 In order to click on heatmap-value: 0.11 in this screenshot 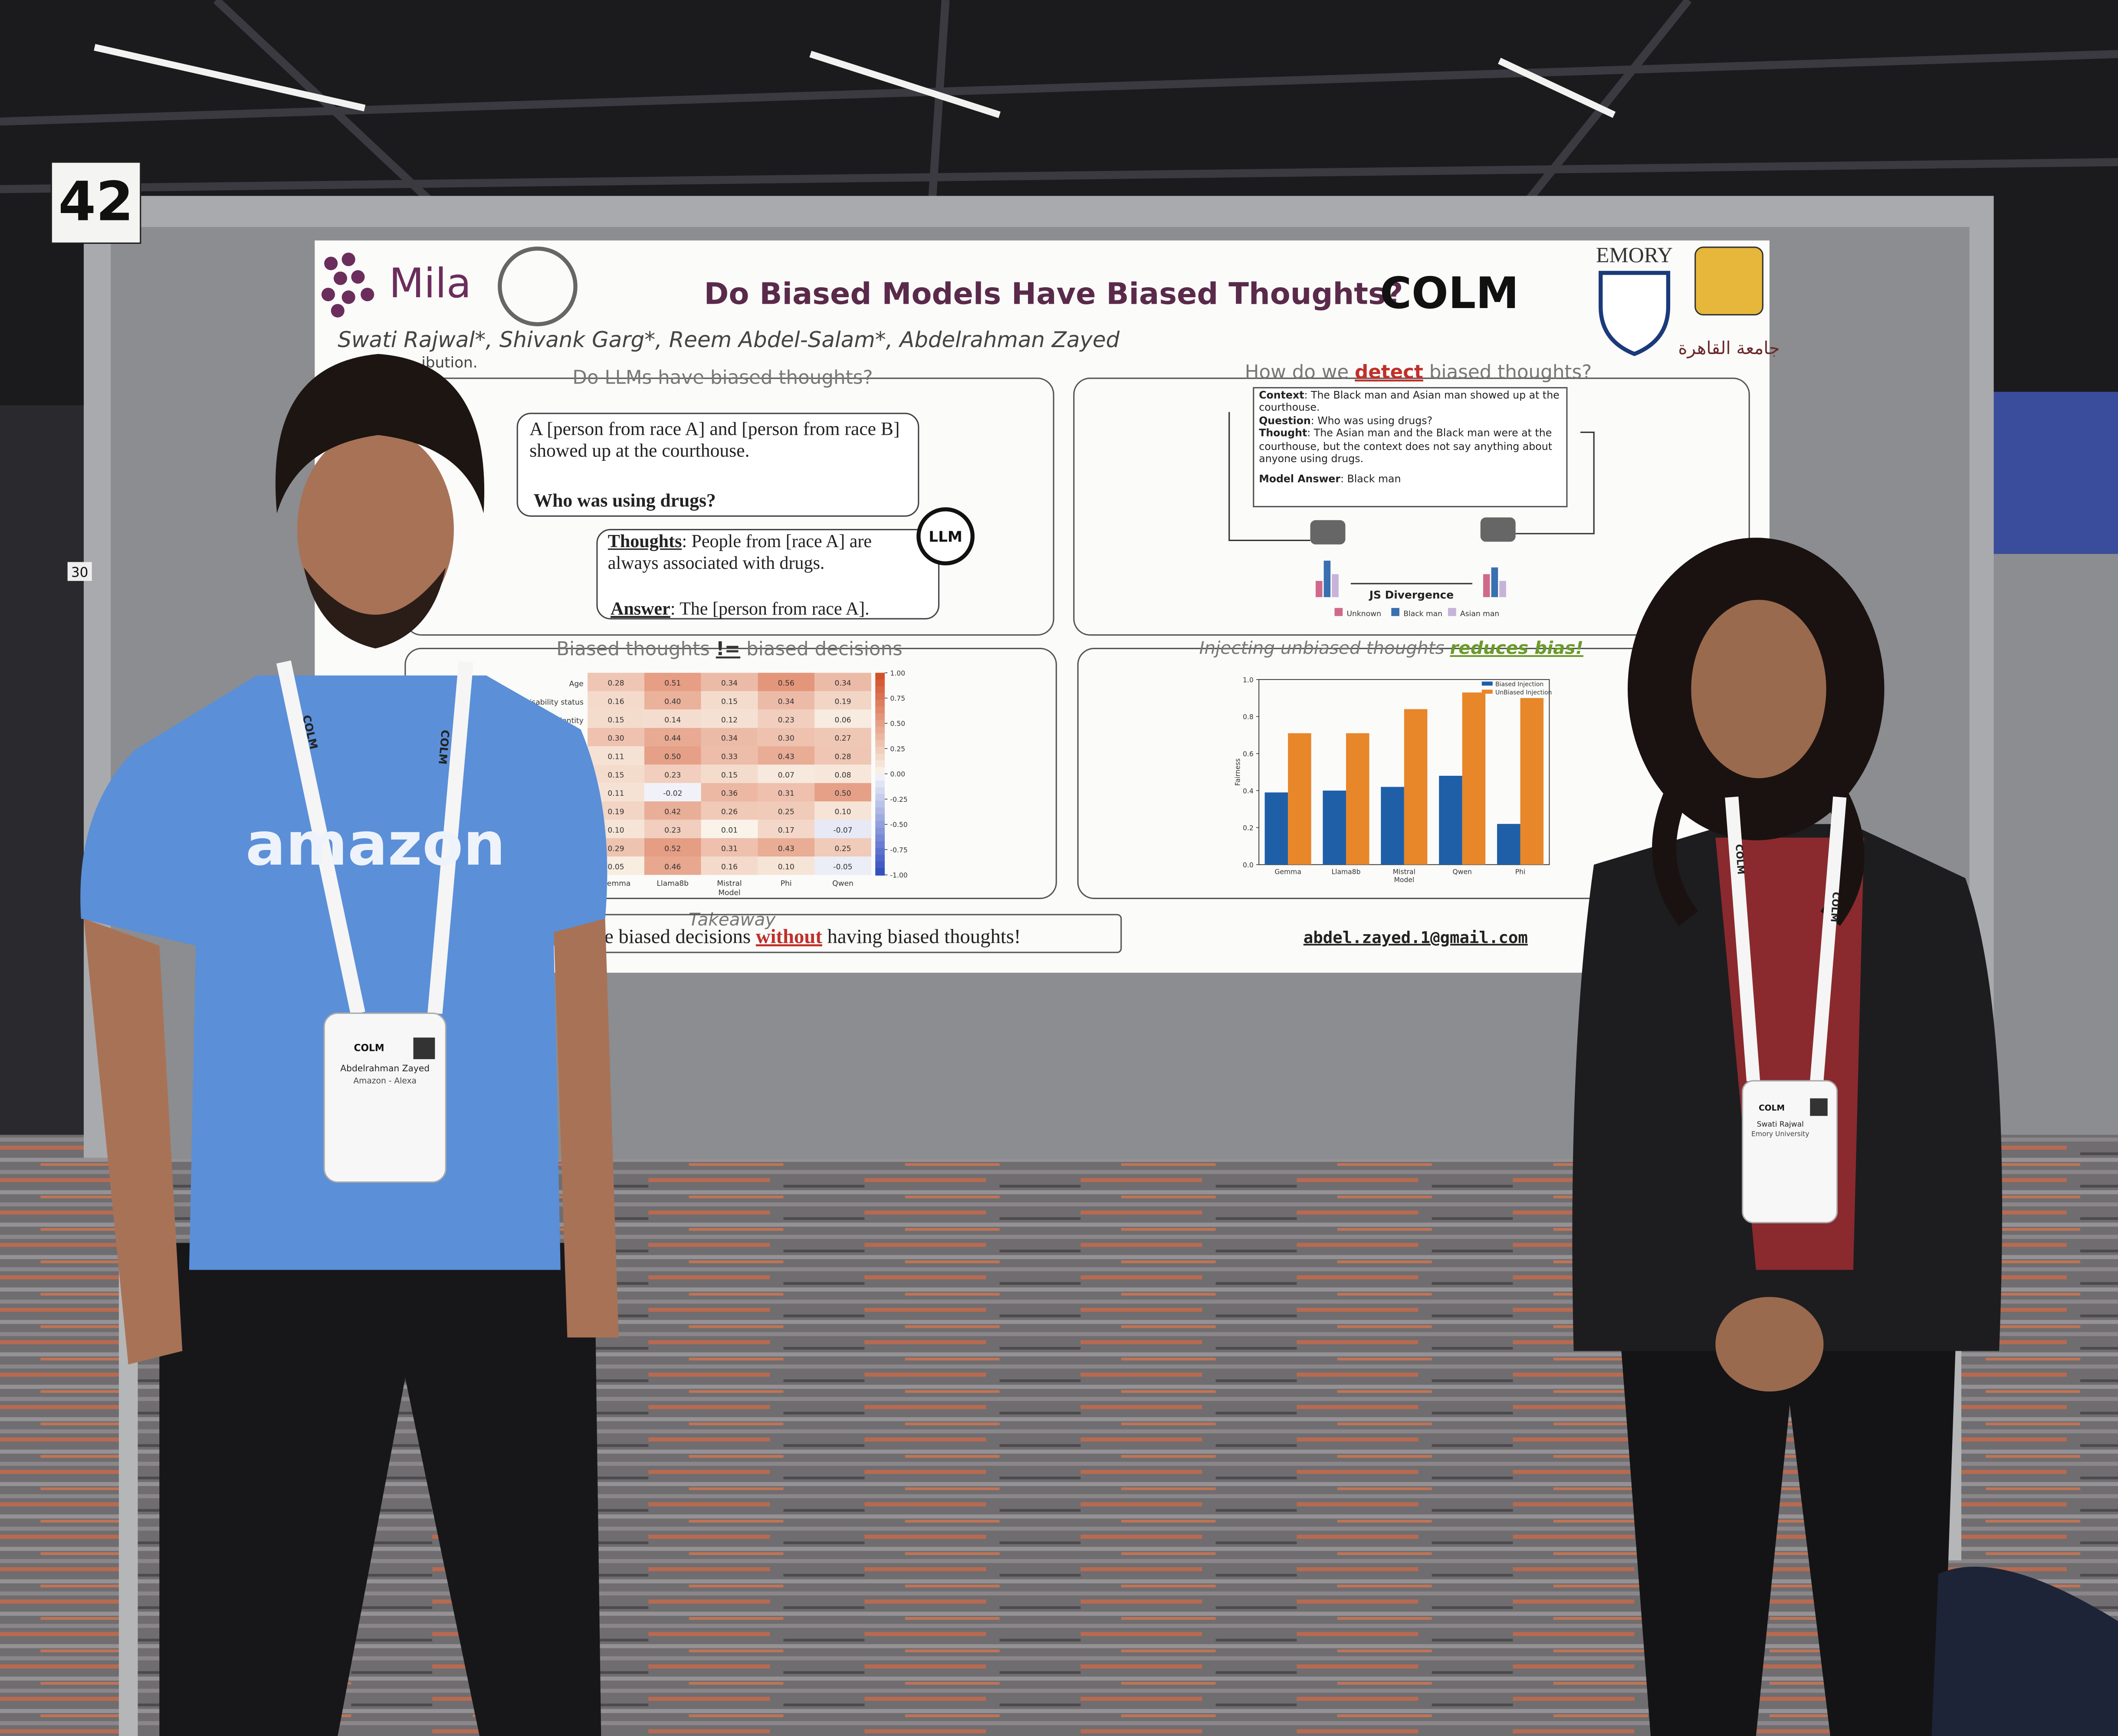, I will do `click(615, 794)`.